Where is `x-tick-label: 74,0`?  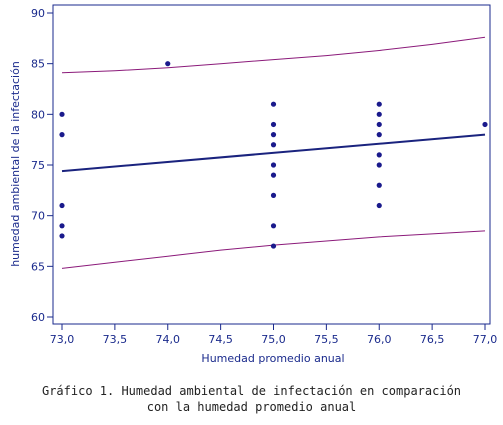
x-tick-label: 74,0 is located at coordinates (168, 339).